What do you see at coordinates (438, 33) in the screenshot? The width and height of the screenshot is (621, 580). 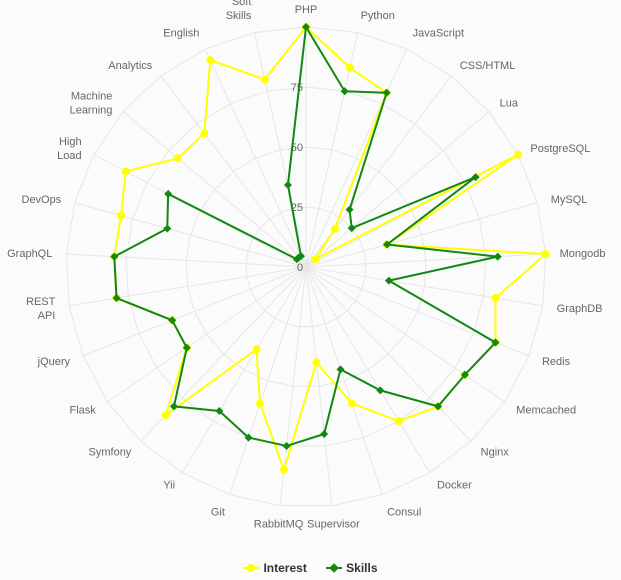 I see `category-label: JavaScript` at bounding box center [438, 33].